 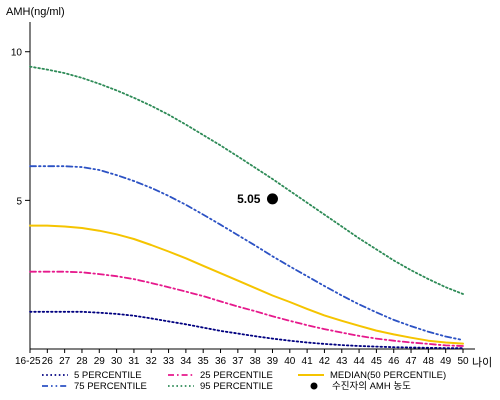 I want to click on x-tick-label: 42, so click(x=325, y=361).